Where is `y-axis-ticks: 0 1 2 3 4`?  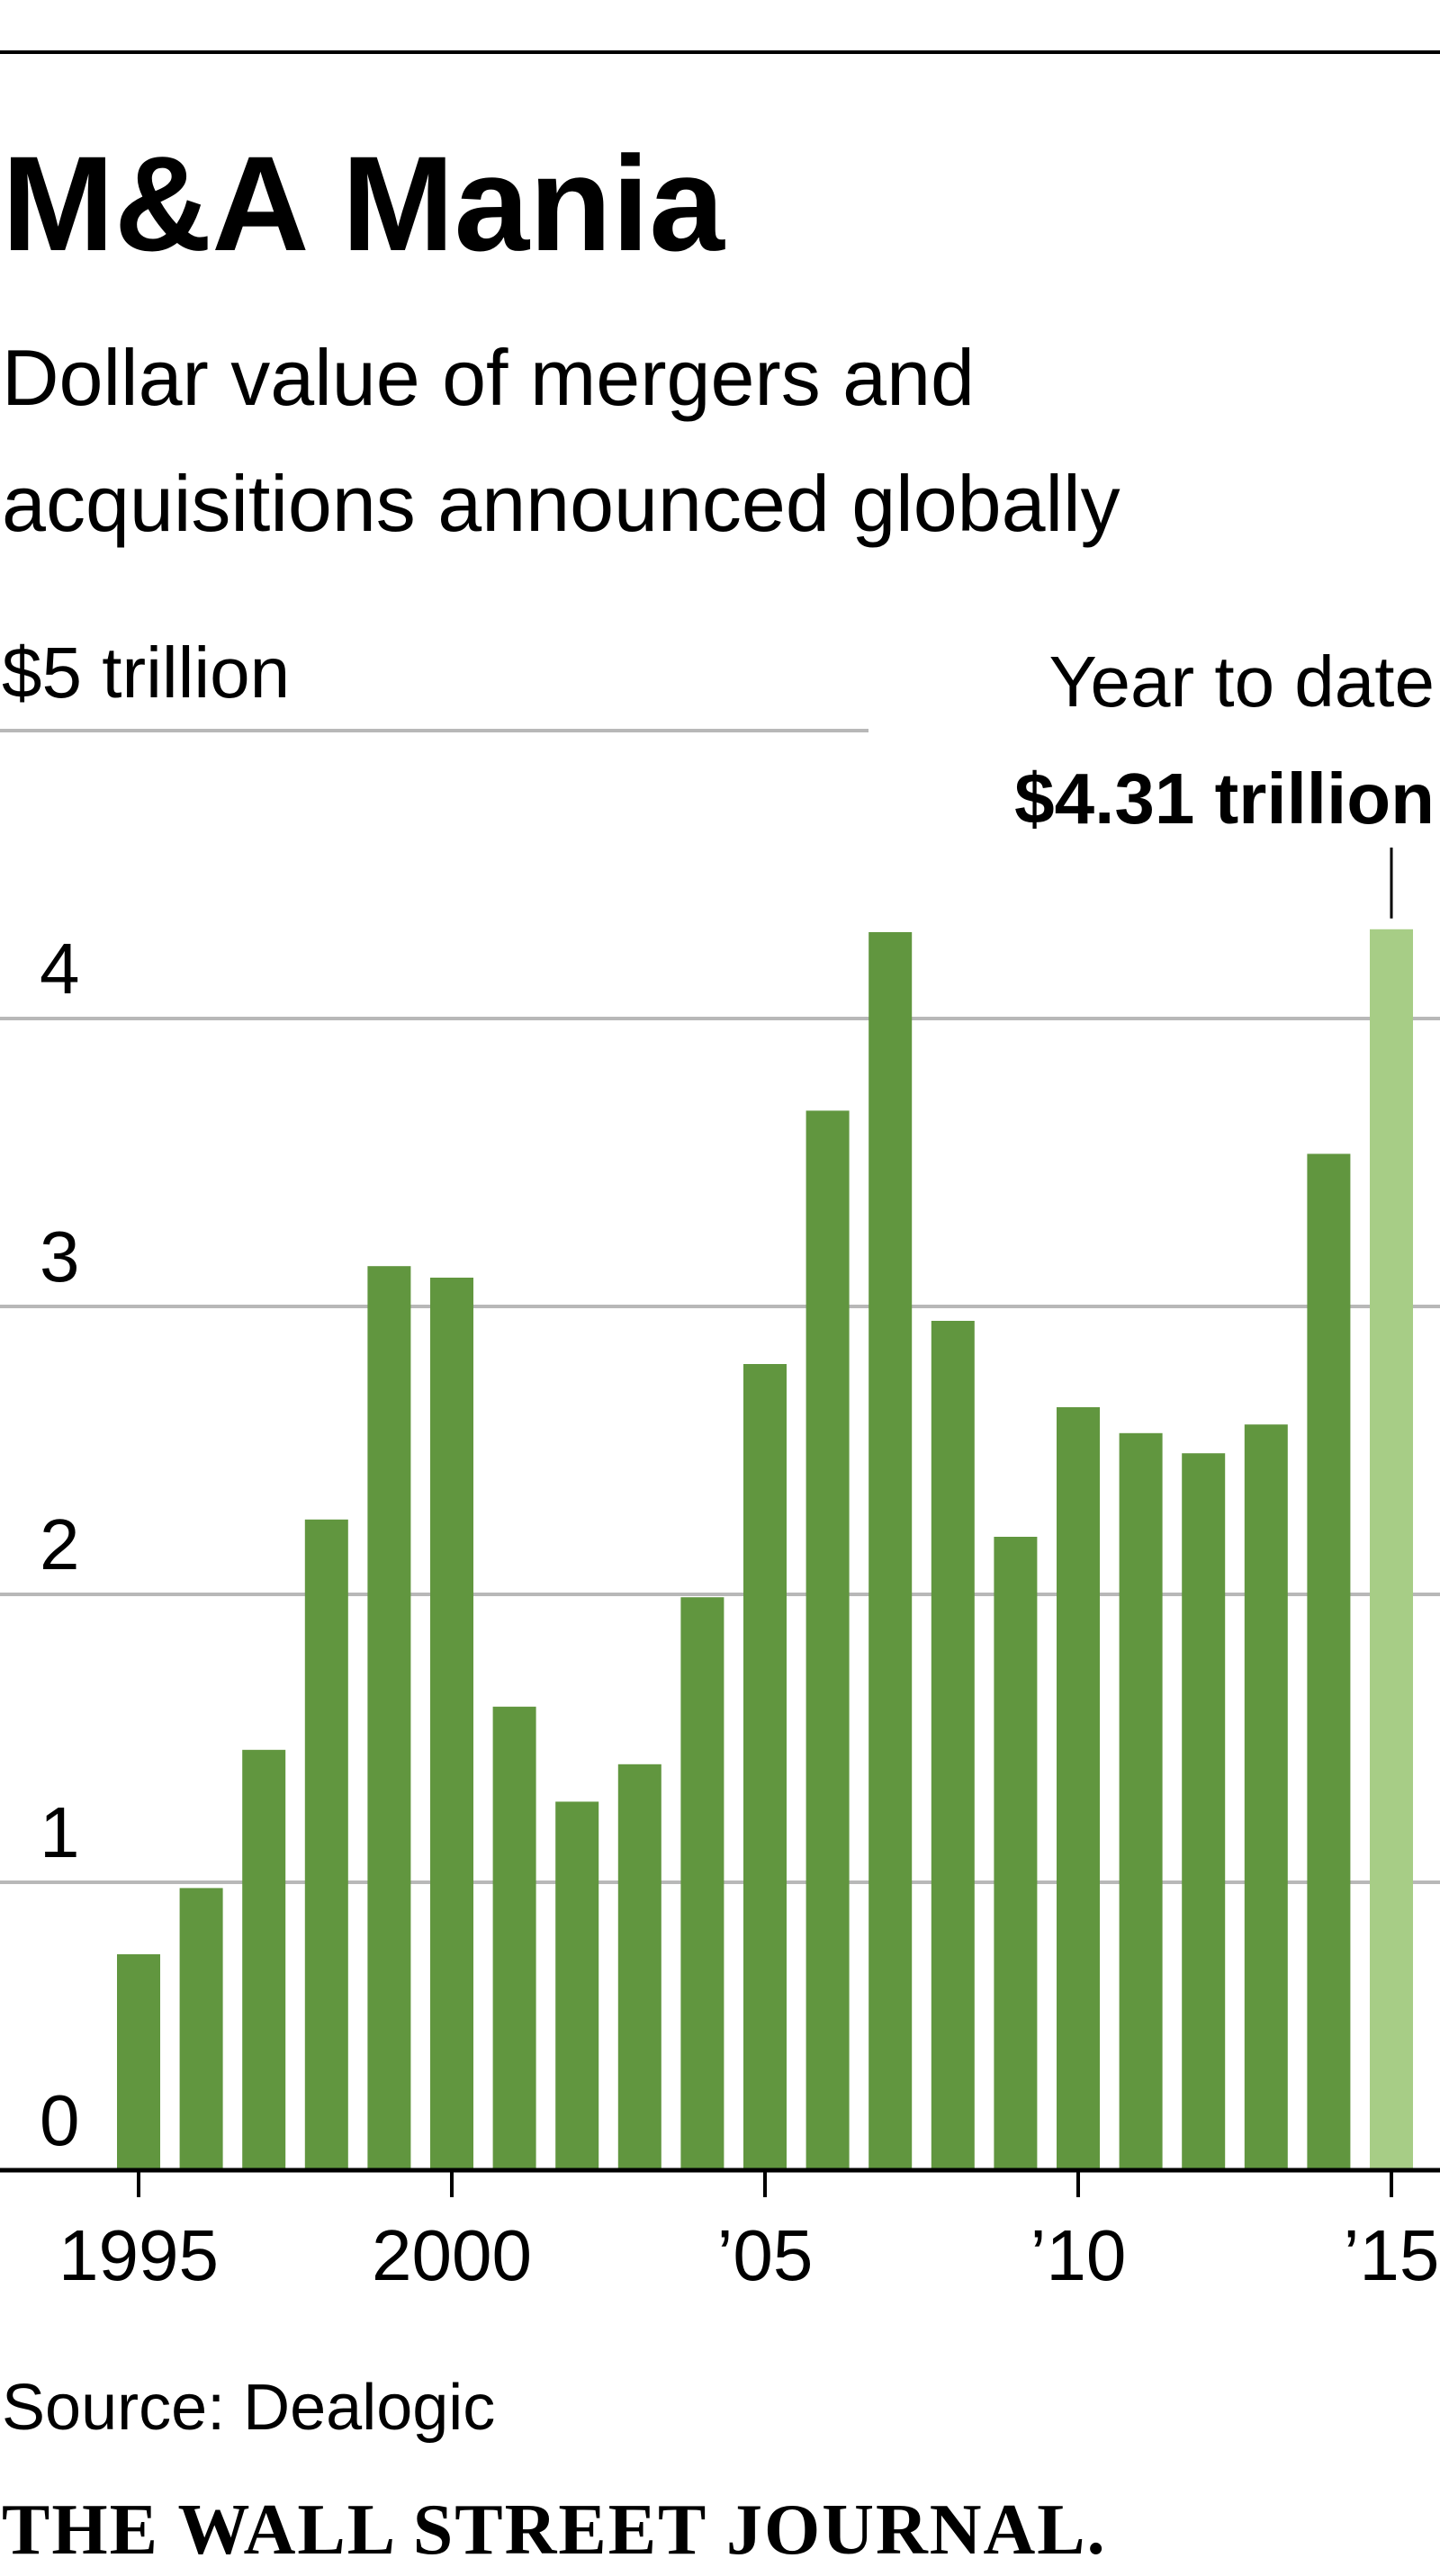 y-axis-ticks: 0 1 2 3 4 is located at coordinates (60, 1545).